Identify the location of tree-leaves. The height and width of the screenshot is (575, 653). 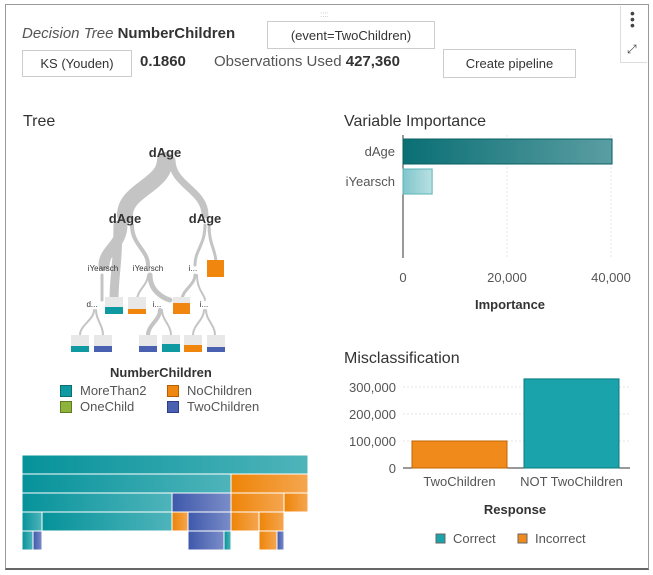
(148, 306).